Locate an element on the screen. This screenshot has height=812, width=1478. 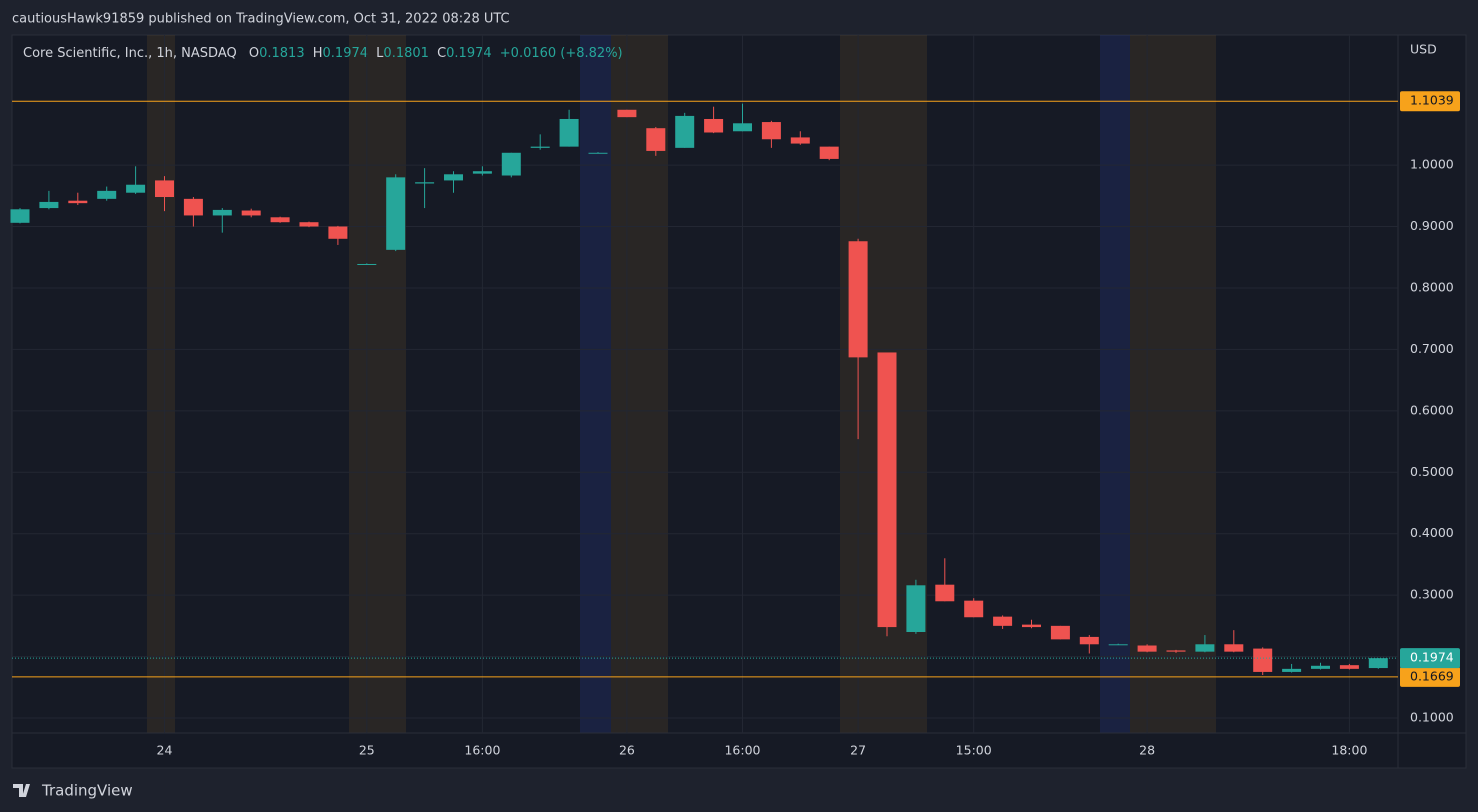
brand: TradingView is located at coordinates (87, 791).